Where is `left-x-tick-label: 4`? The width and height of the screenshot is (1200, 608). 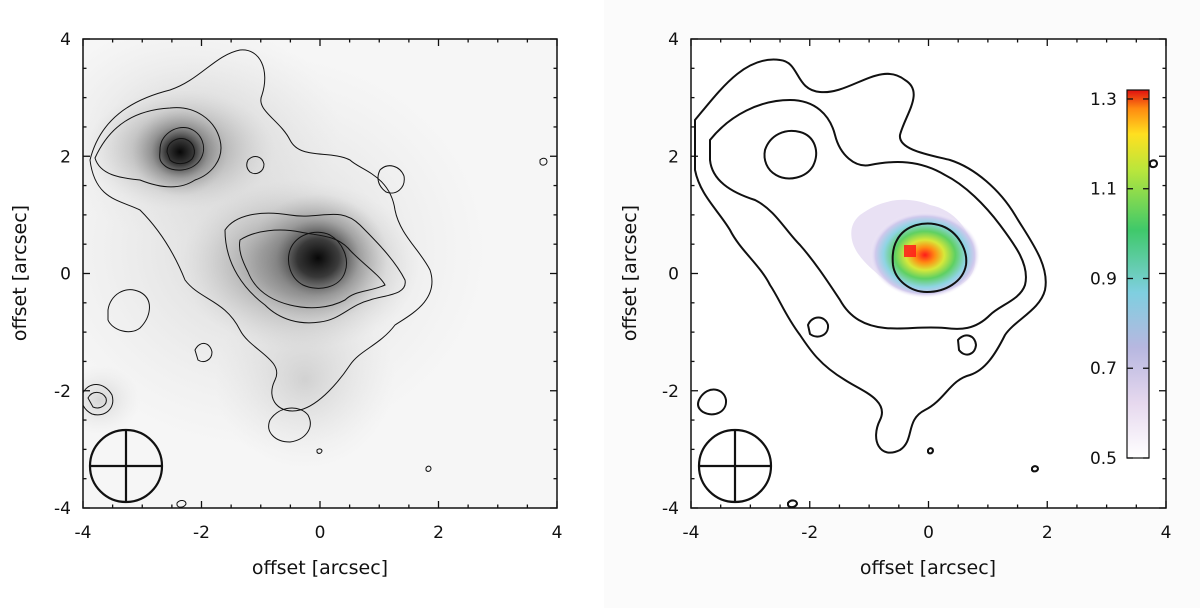
left-x-tick-label: 4 is located at coordinates (557, 533).